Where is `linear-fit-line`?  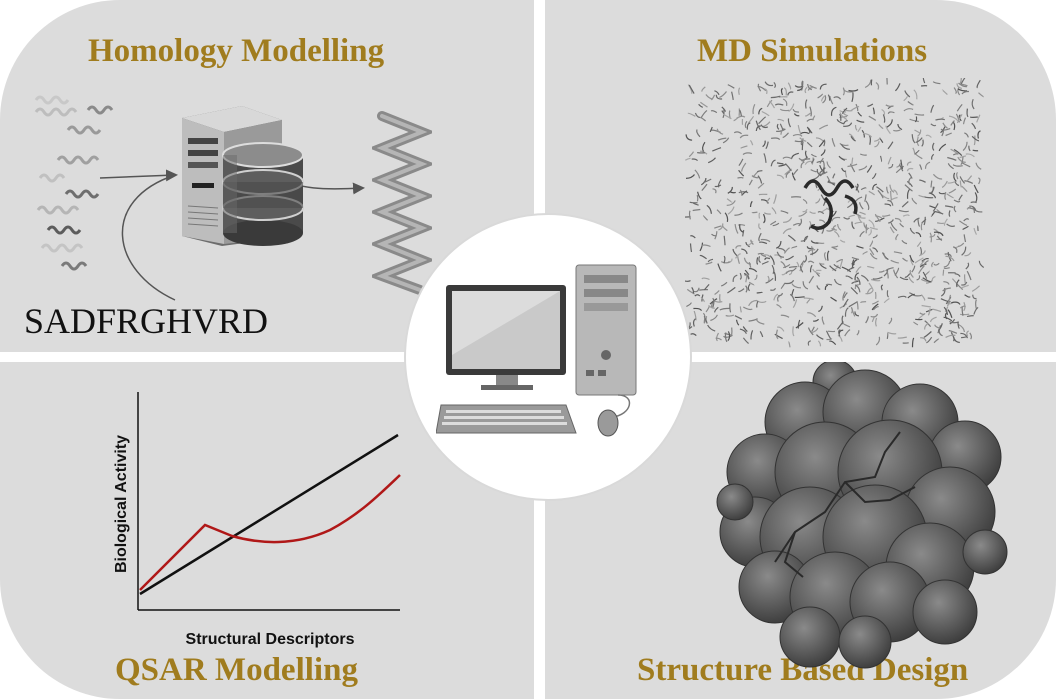
linear-fit-line is located at coordinates (269, 514).